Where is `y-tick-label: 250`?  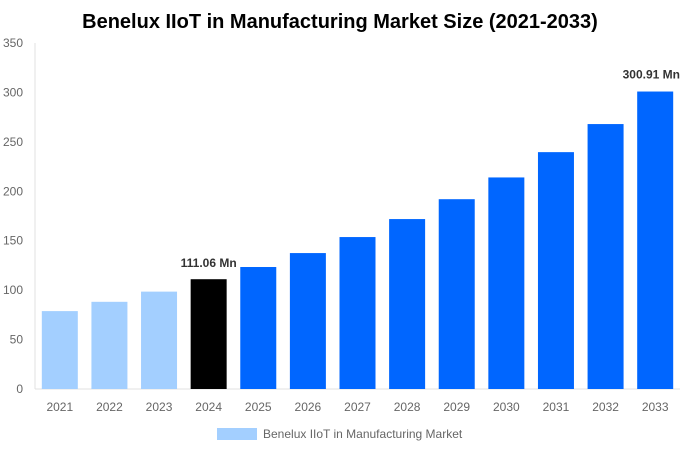
y-tick-label: 250 is located at coordinates (13, 142).